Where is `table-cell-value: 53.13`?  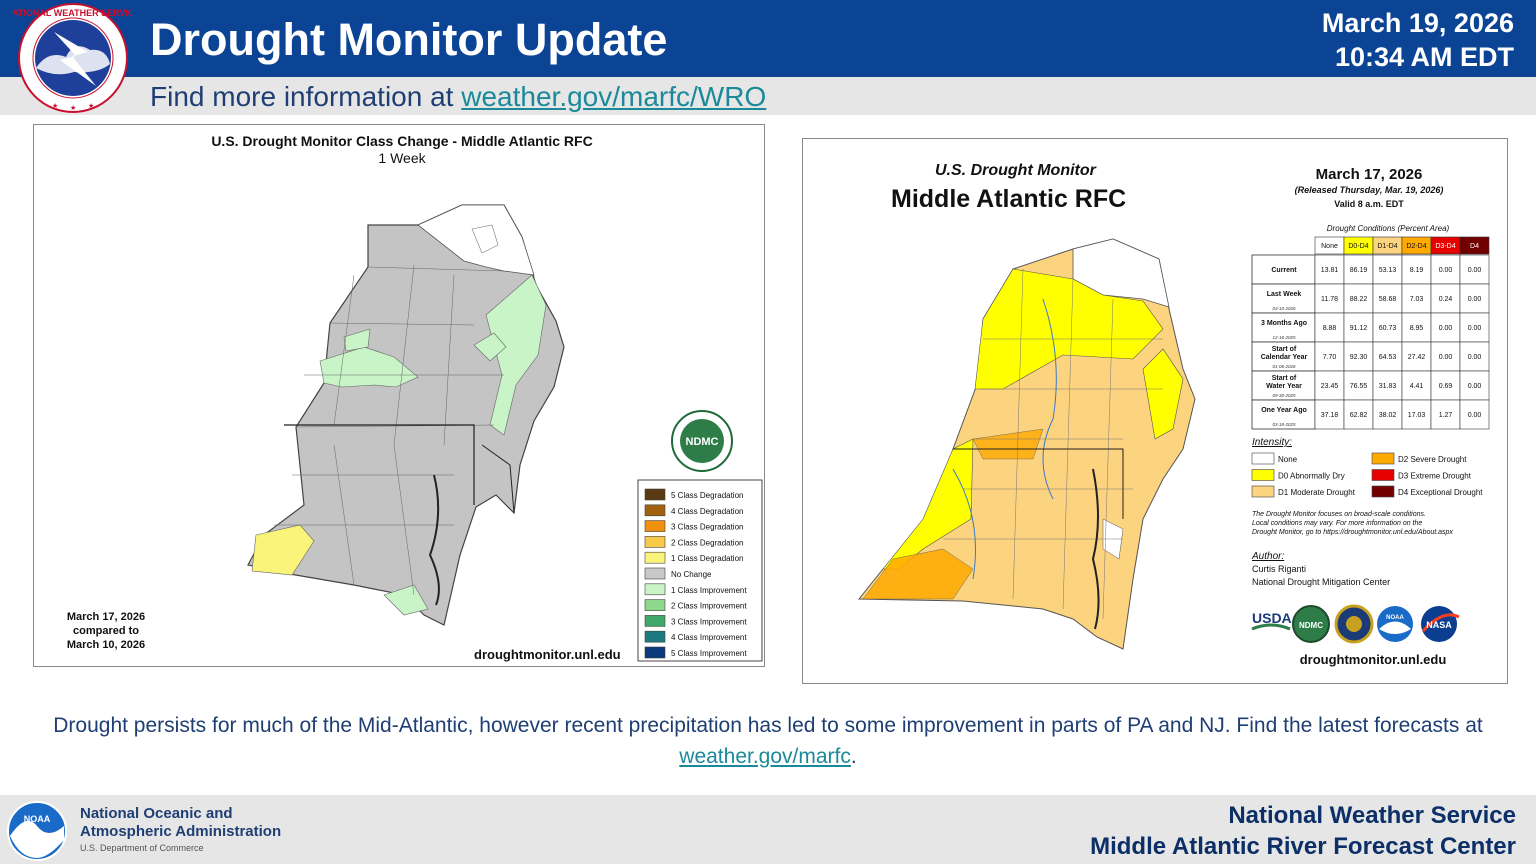
table-cell-value: 53.13 is located at coordinates (1388, 270).